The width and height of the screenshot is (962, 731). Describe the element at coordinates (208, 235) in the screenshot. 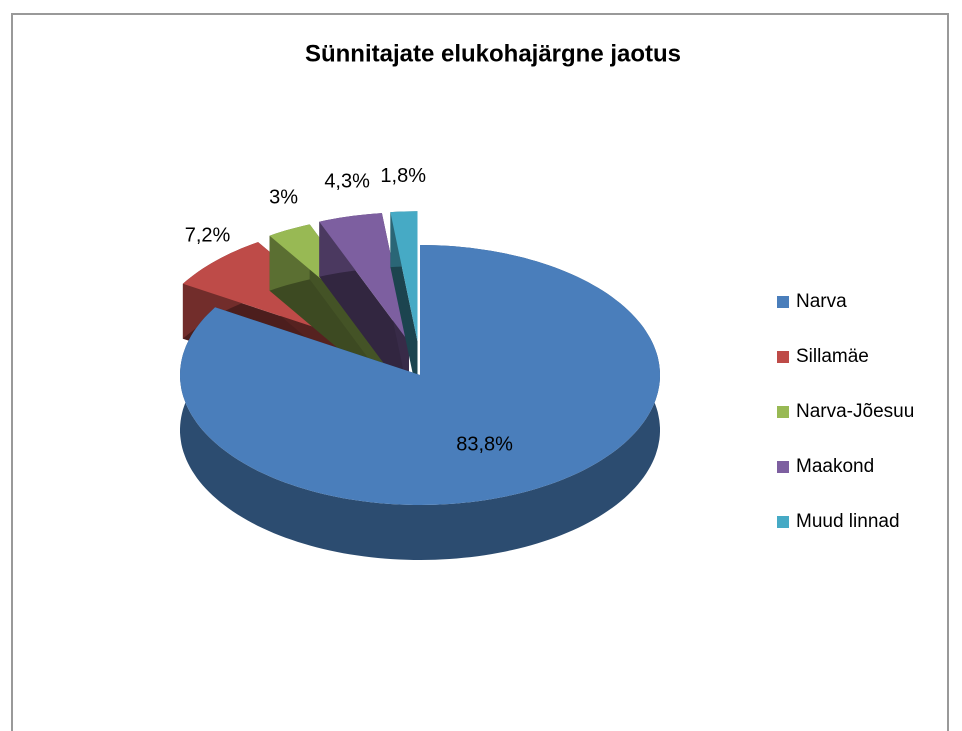

I see `data-label: 7,2%` at that location.